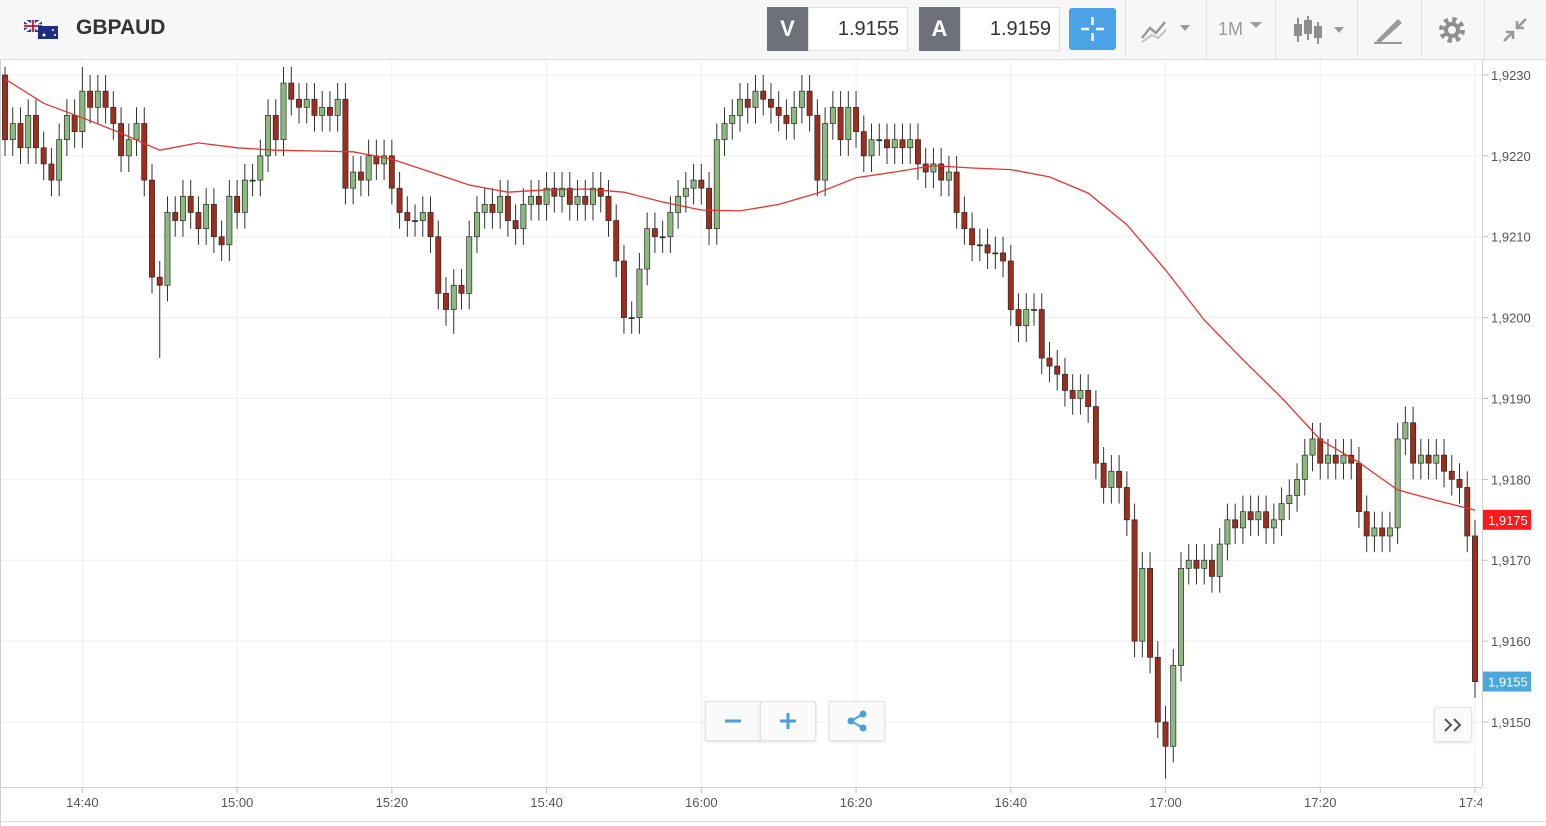 This screenshot has height=826, width=1546. What do you see at coordinates (1515, 30) in the screenshot?
I see `collapse-button` at bounding box center [1515, 30].